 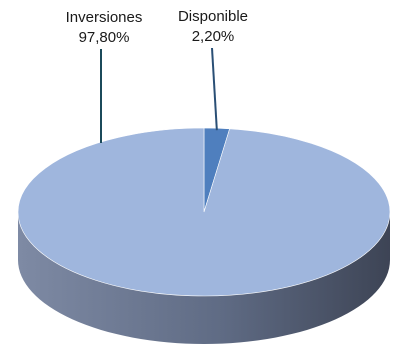 I want to click on slice-label-disponible-name: Disponible, so click(x=213, y=16).